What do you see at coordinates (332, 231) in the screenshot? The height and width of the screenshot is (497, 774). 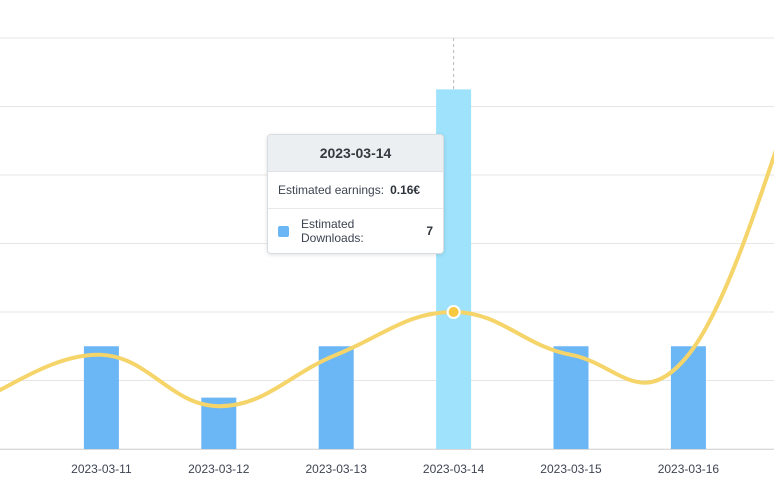 I see `tooltip-downloads-label: Estimated Downloads:` at bounding box center [332, 231].